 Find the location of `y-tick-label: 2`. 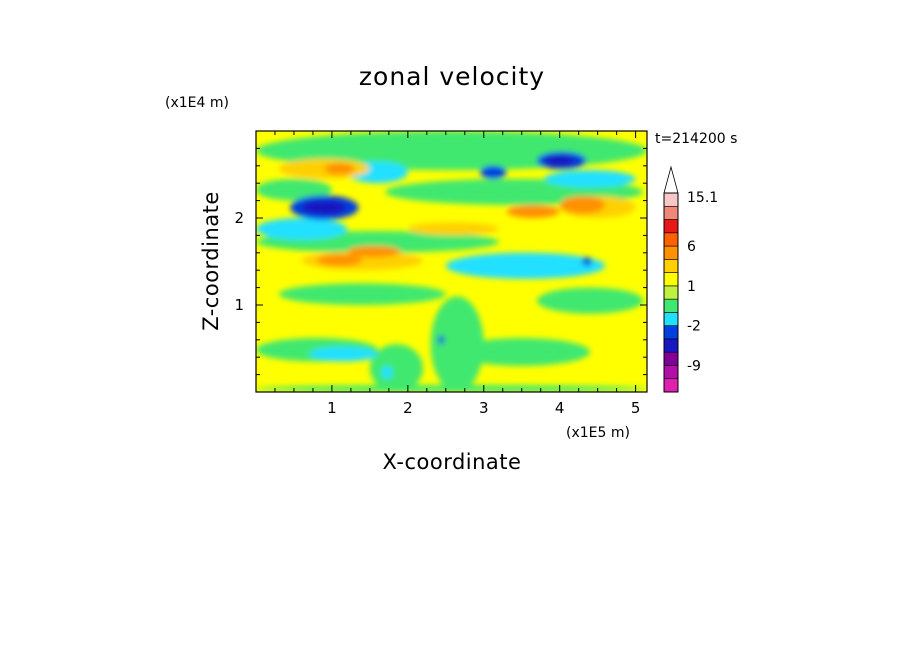

y-tick-label: 2 is located at coordinates (239, 218).